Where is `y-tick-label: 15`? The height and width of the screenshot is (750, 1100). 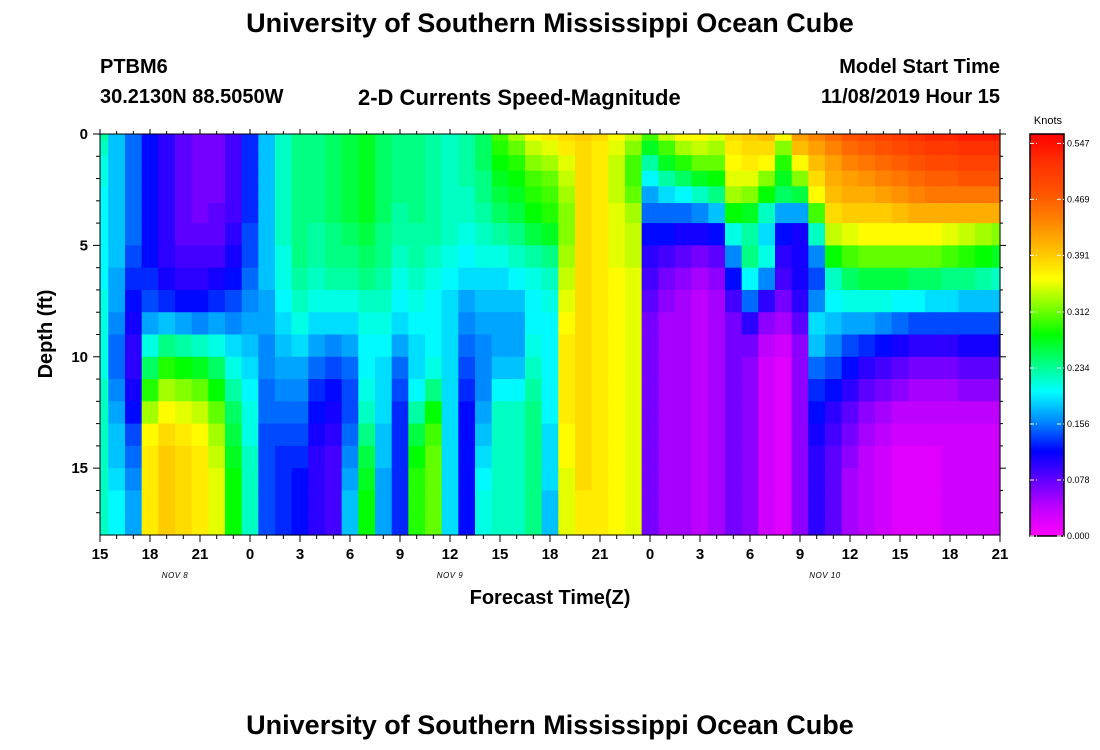
y-tick-label: 15 is located at coordinates (79, 468).